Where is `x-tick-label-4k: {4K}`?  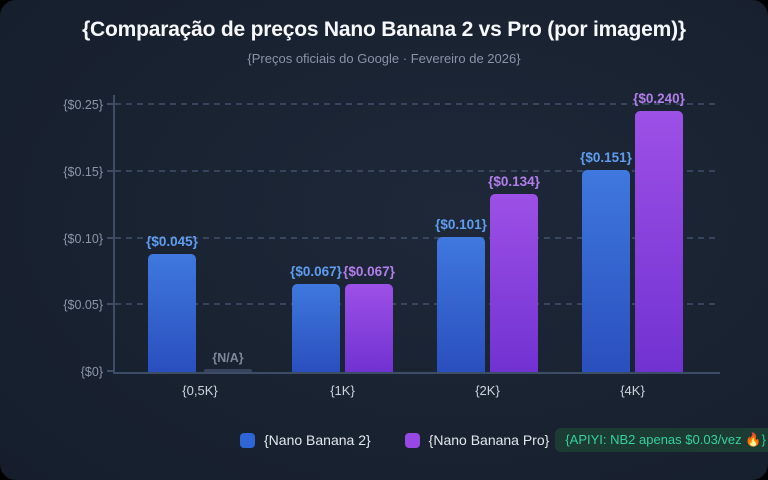 x-tick-label-4k: {4K} is located at coordinates (632, 390).